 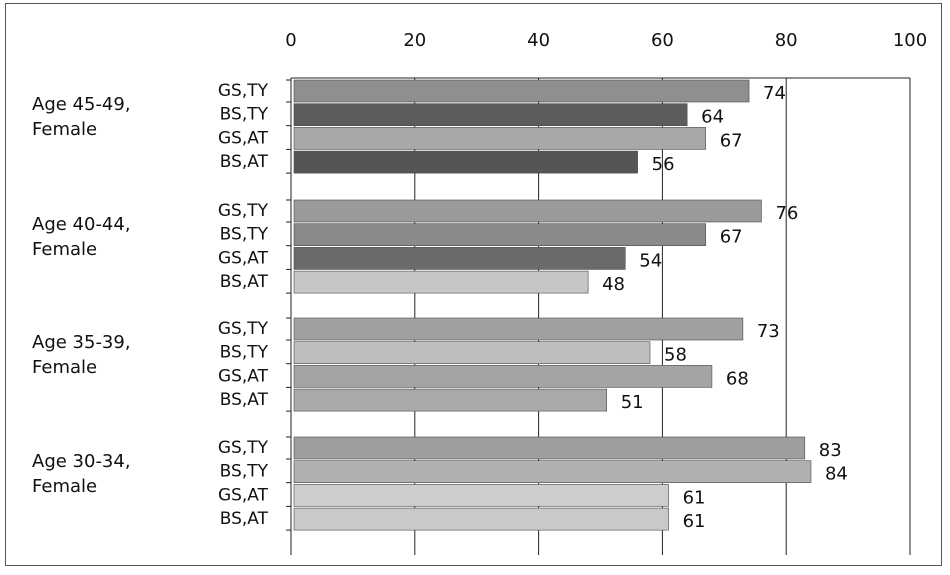 I want to click on data-label: 54, so click(x=650, y=260).